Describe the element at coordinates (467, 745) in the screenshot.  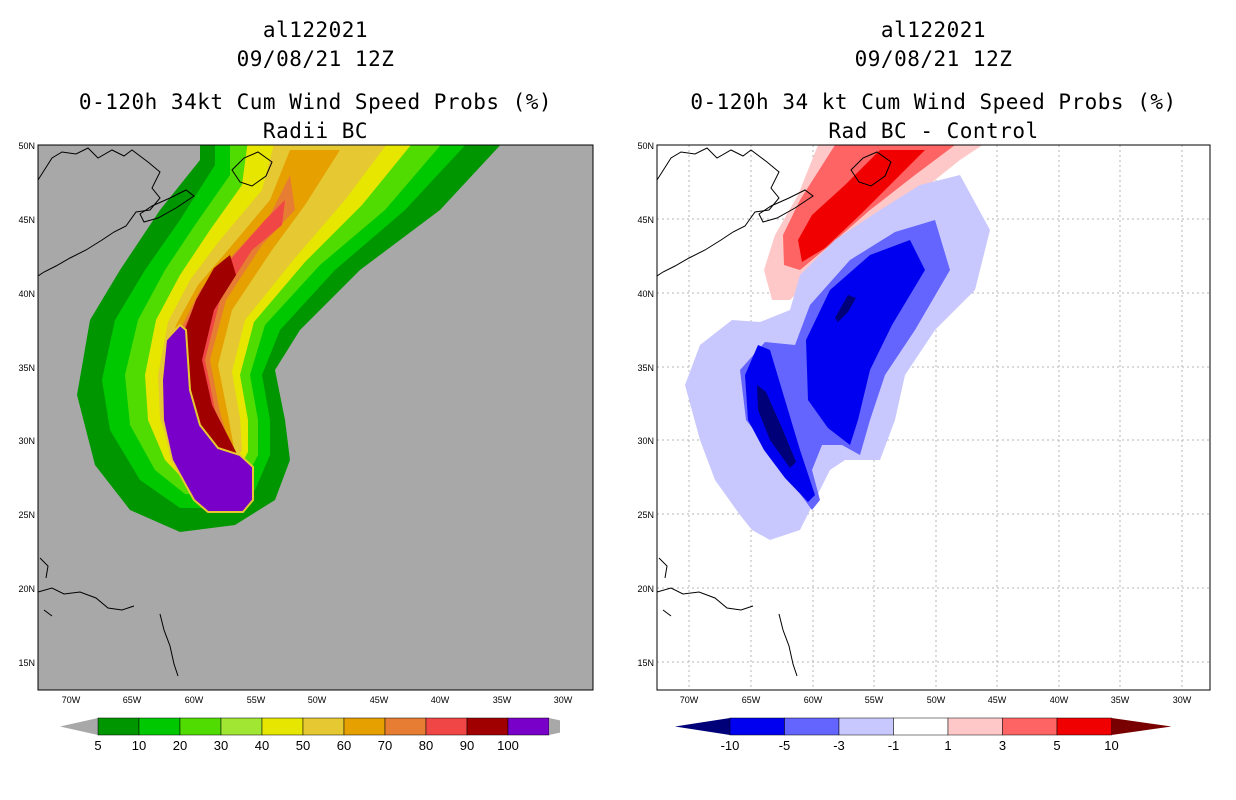
I see `colorbar-label: 90` at that location.